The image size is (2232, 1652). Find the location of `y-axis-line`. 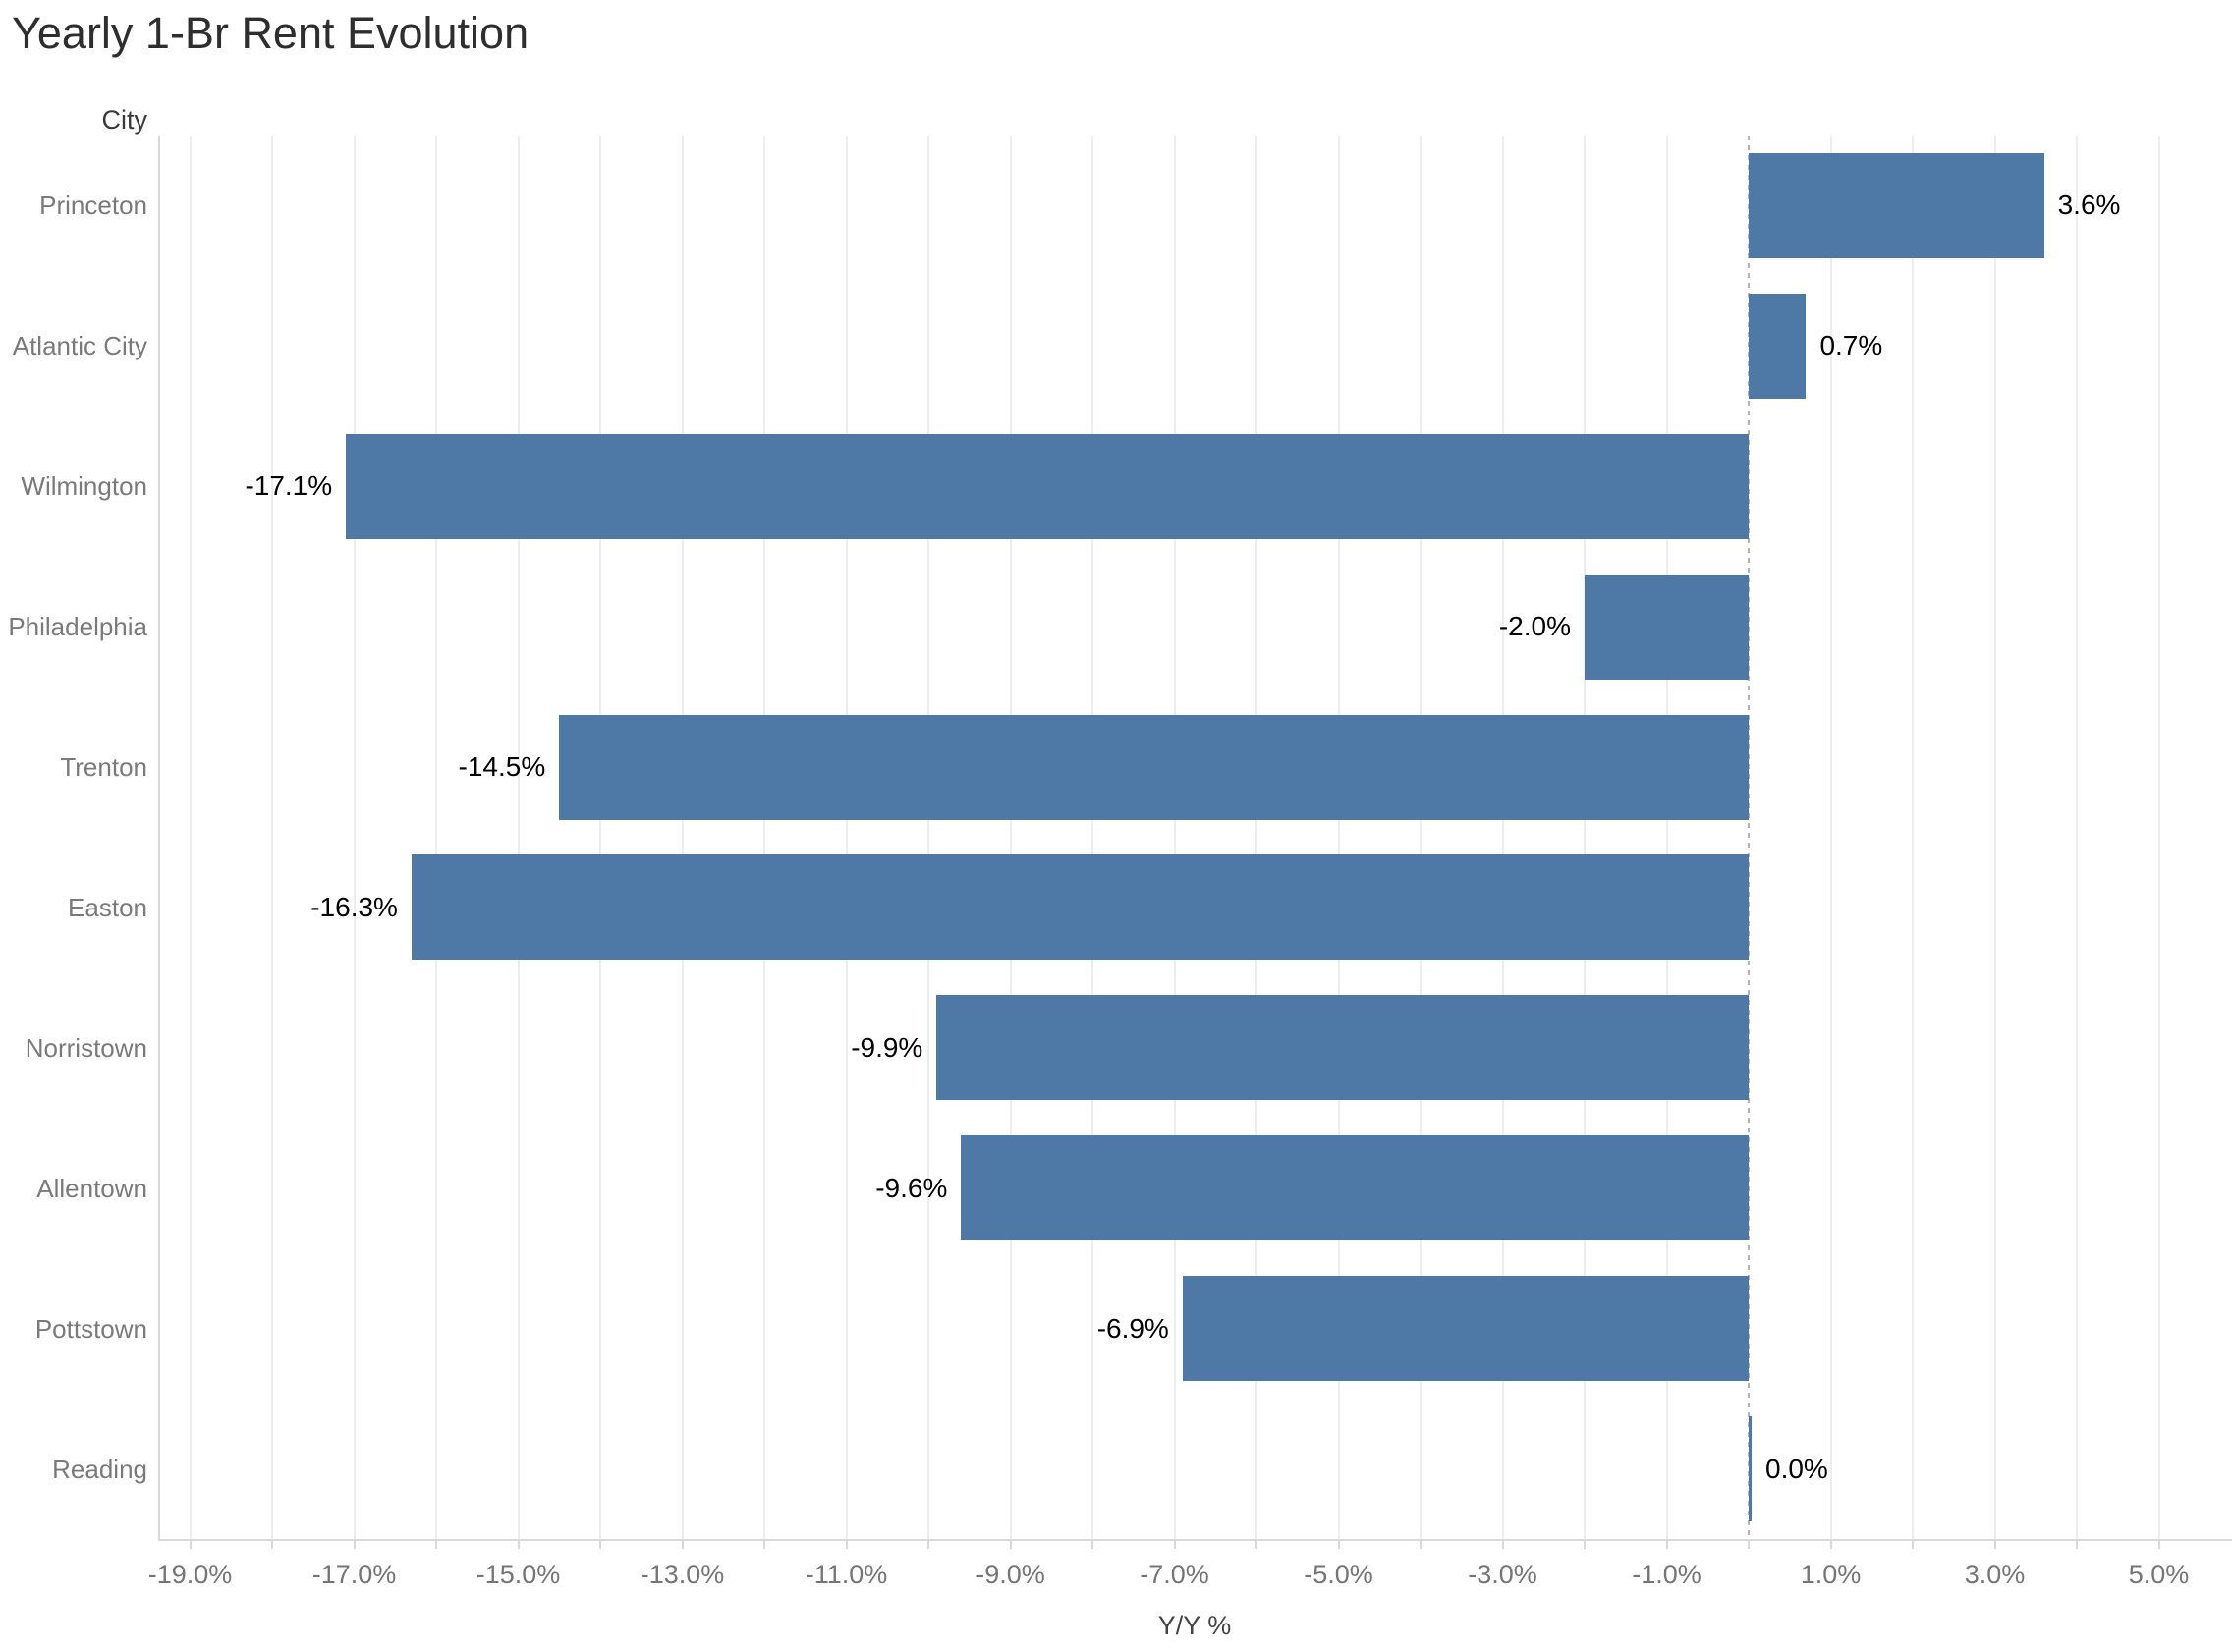

y-axis-line is located at coordinates (159, 837).